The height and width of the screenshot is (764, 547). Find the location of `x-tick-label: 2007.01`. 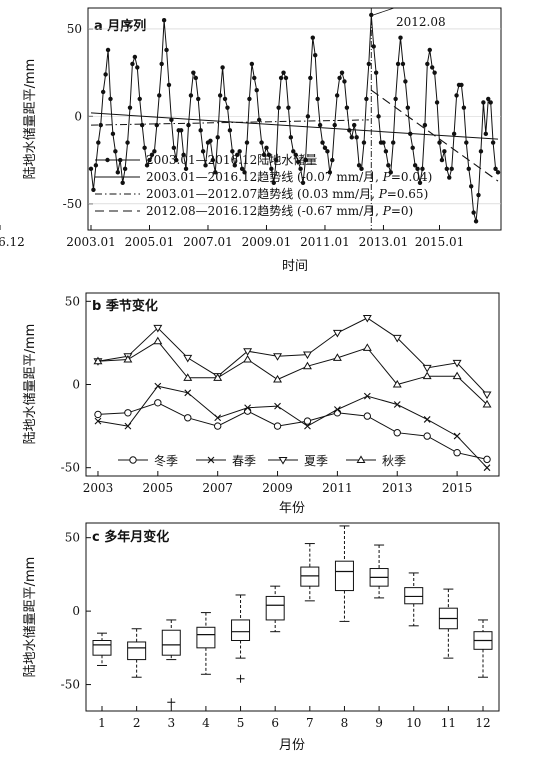

x-tick-label: 2007.01 is located at coordinates (208, 242).